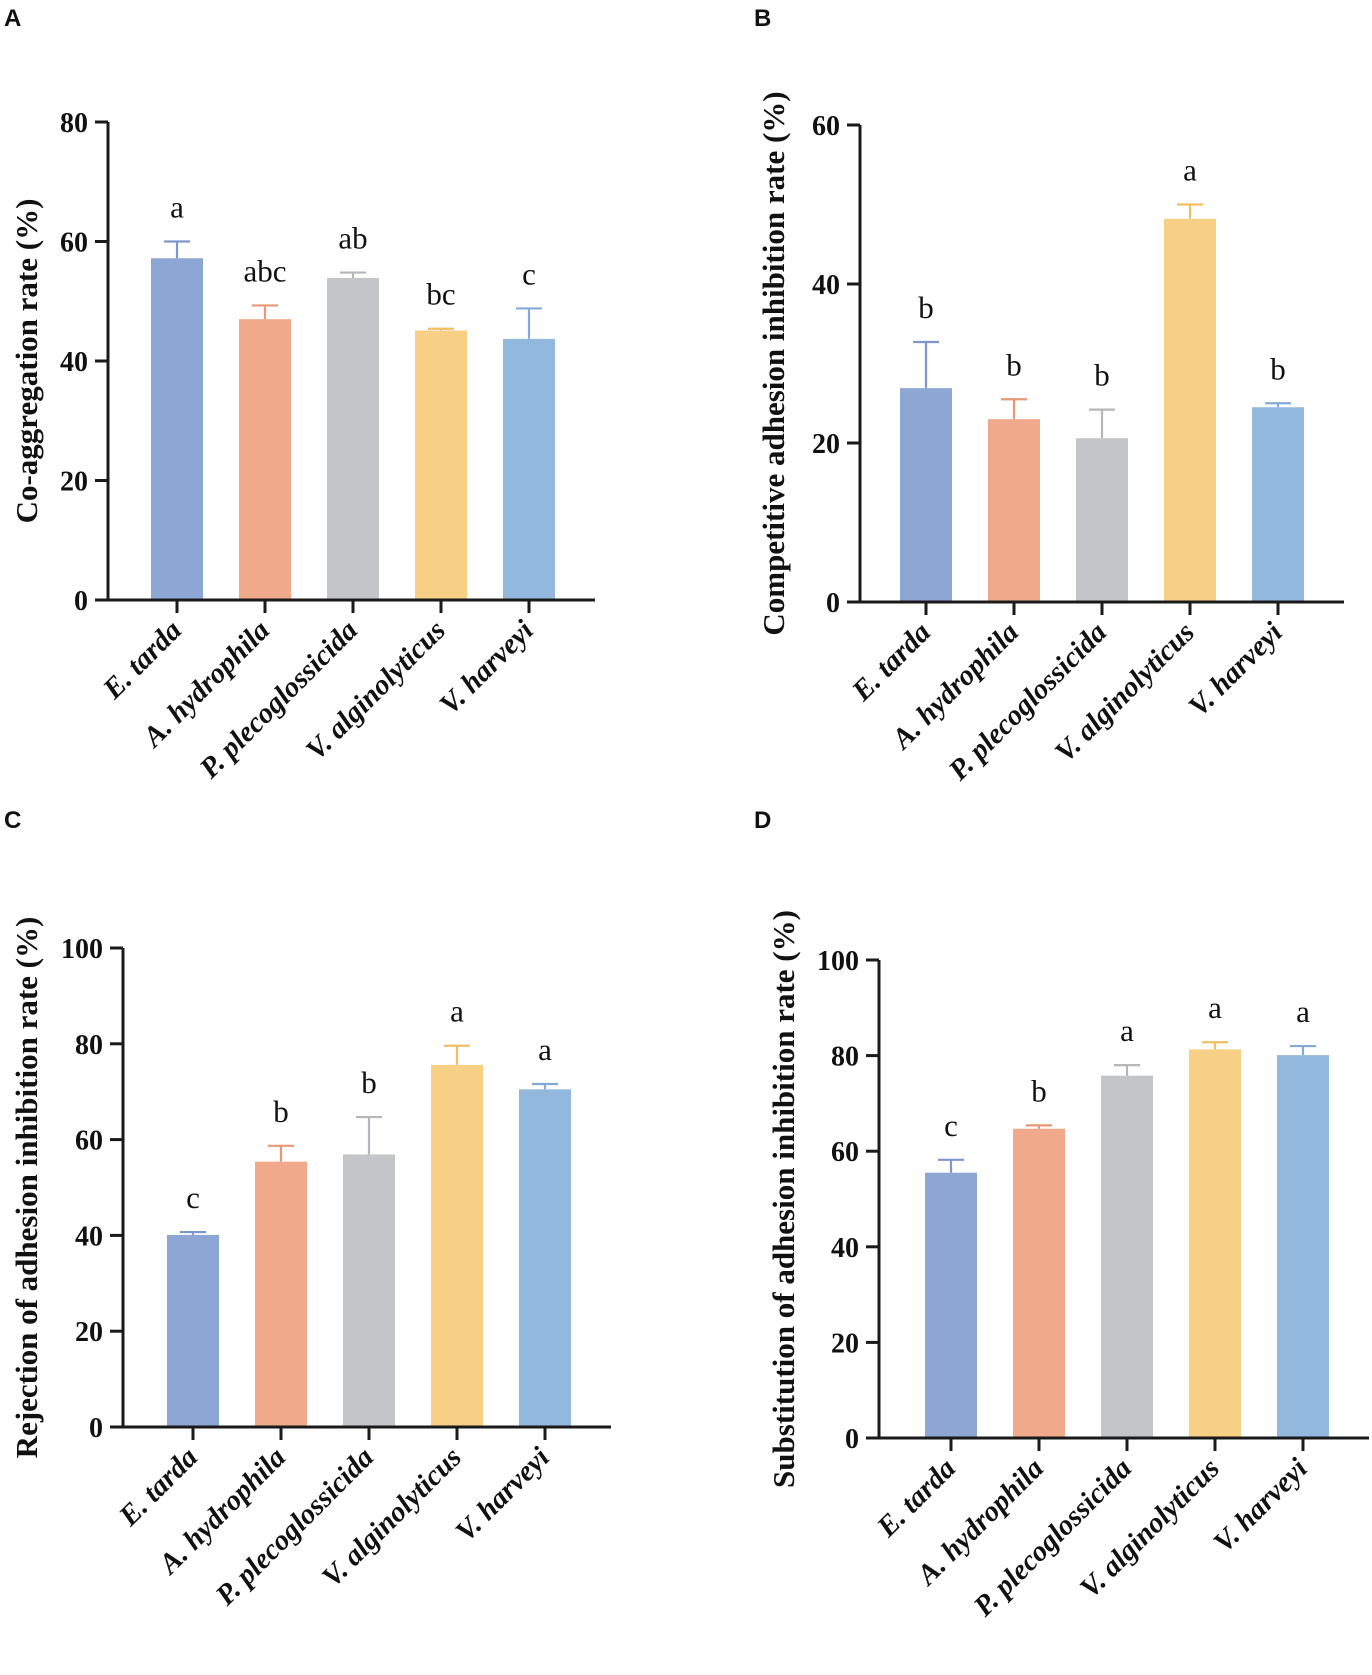  I want to click on panel-letter: B, so click(762, 18).